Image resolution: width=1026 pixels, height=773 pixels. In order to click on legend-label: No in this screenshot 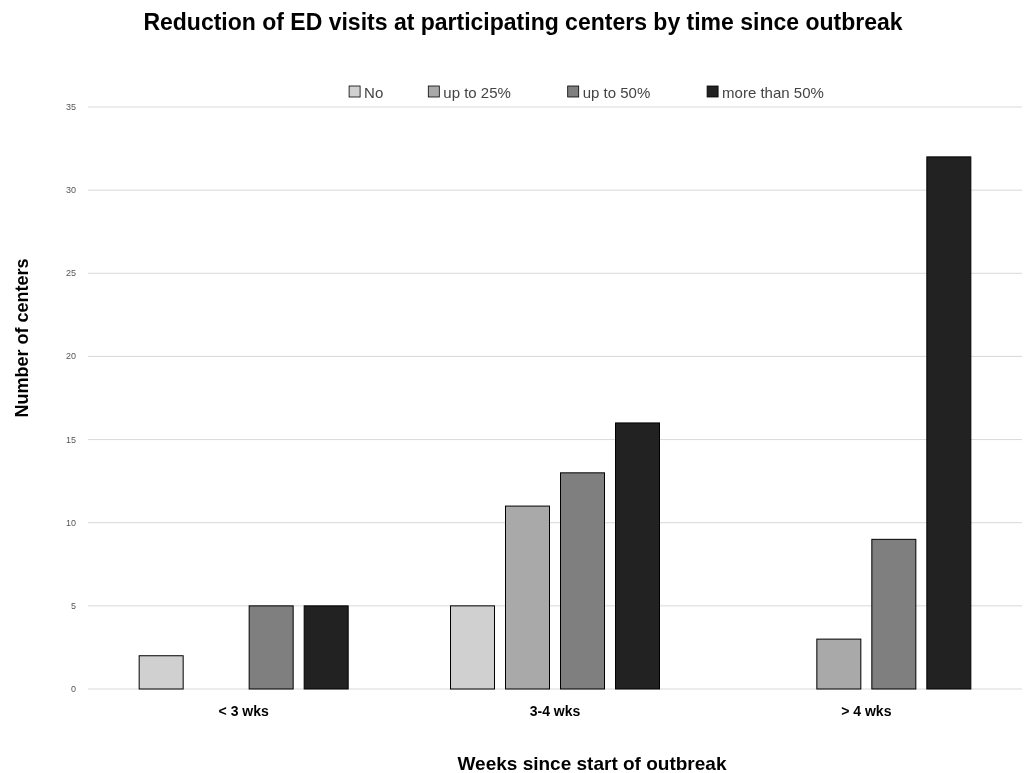, I will do `click(374, 92)`.